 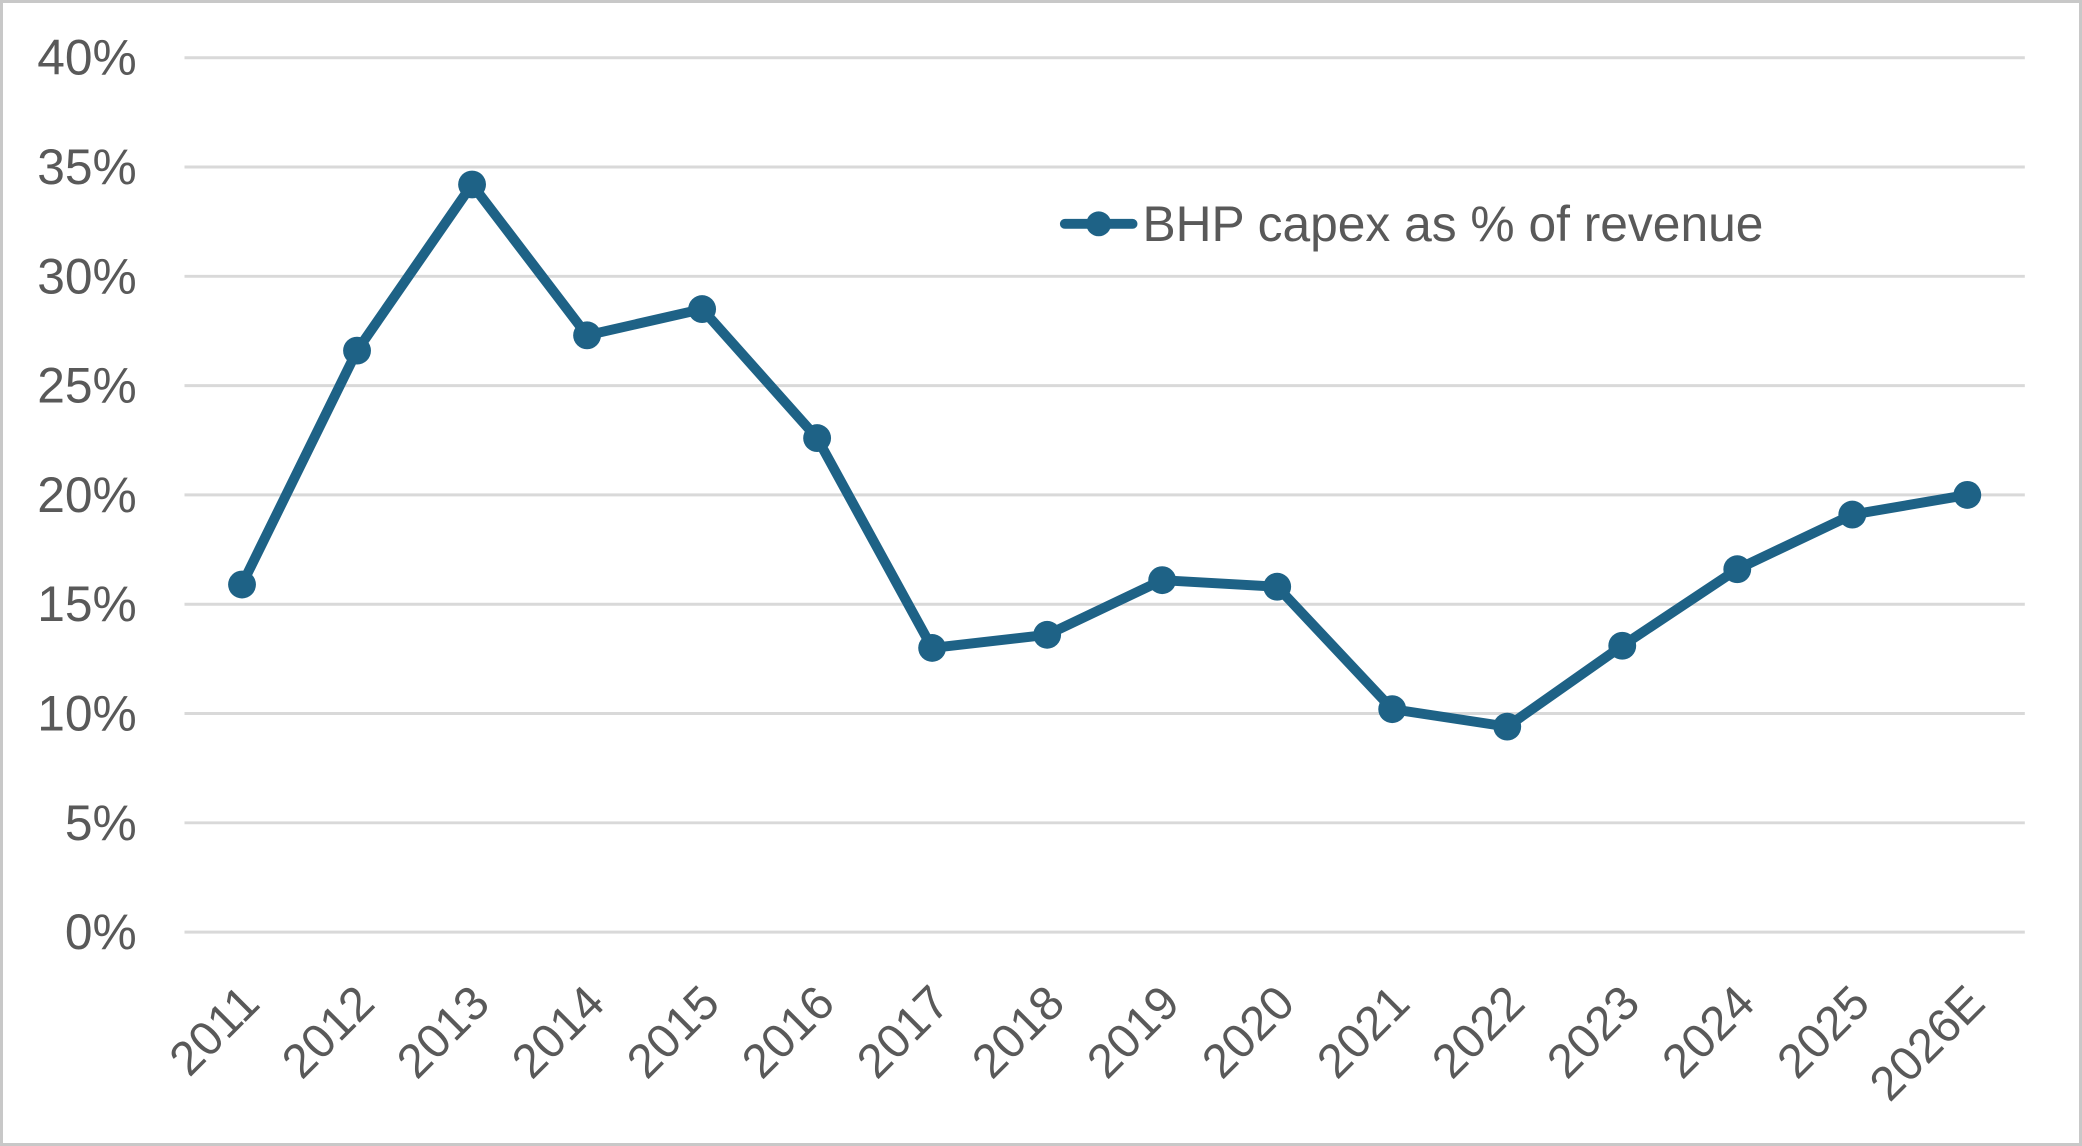 What do you see at coordinates (903, 1032) in the screenshot?
I see `x-axis-category-label: 2017` at bounding box center [903, 1032].